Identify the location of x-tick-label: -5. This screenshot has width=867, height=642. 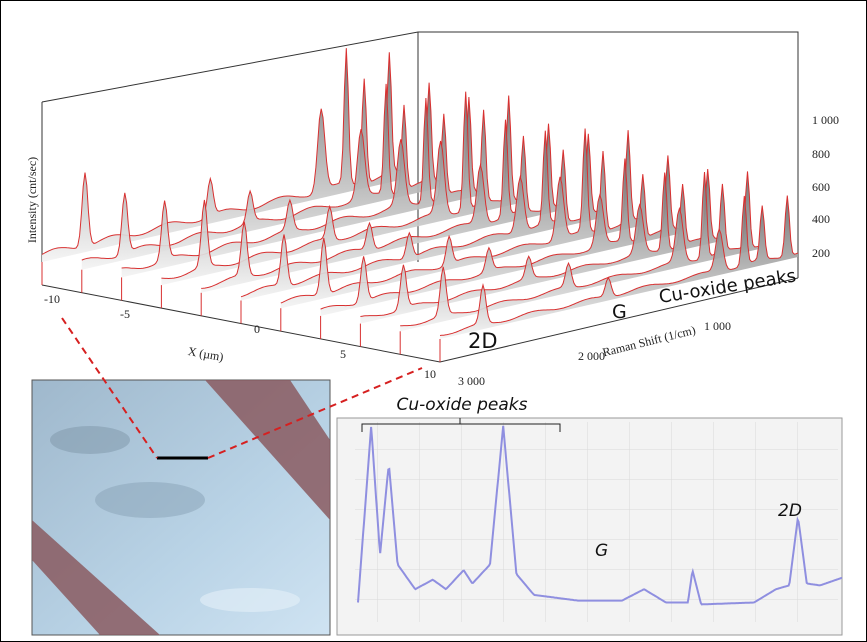
(125, 314).